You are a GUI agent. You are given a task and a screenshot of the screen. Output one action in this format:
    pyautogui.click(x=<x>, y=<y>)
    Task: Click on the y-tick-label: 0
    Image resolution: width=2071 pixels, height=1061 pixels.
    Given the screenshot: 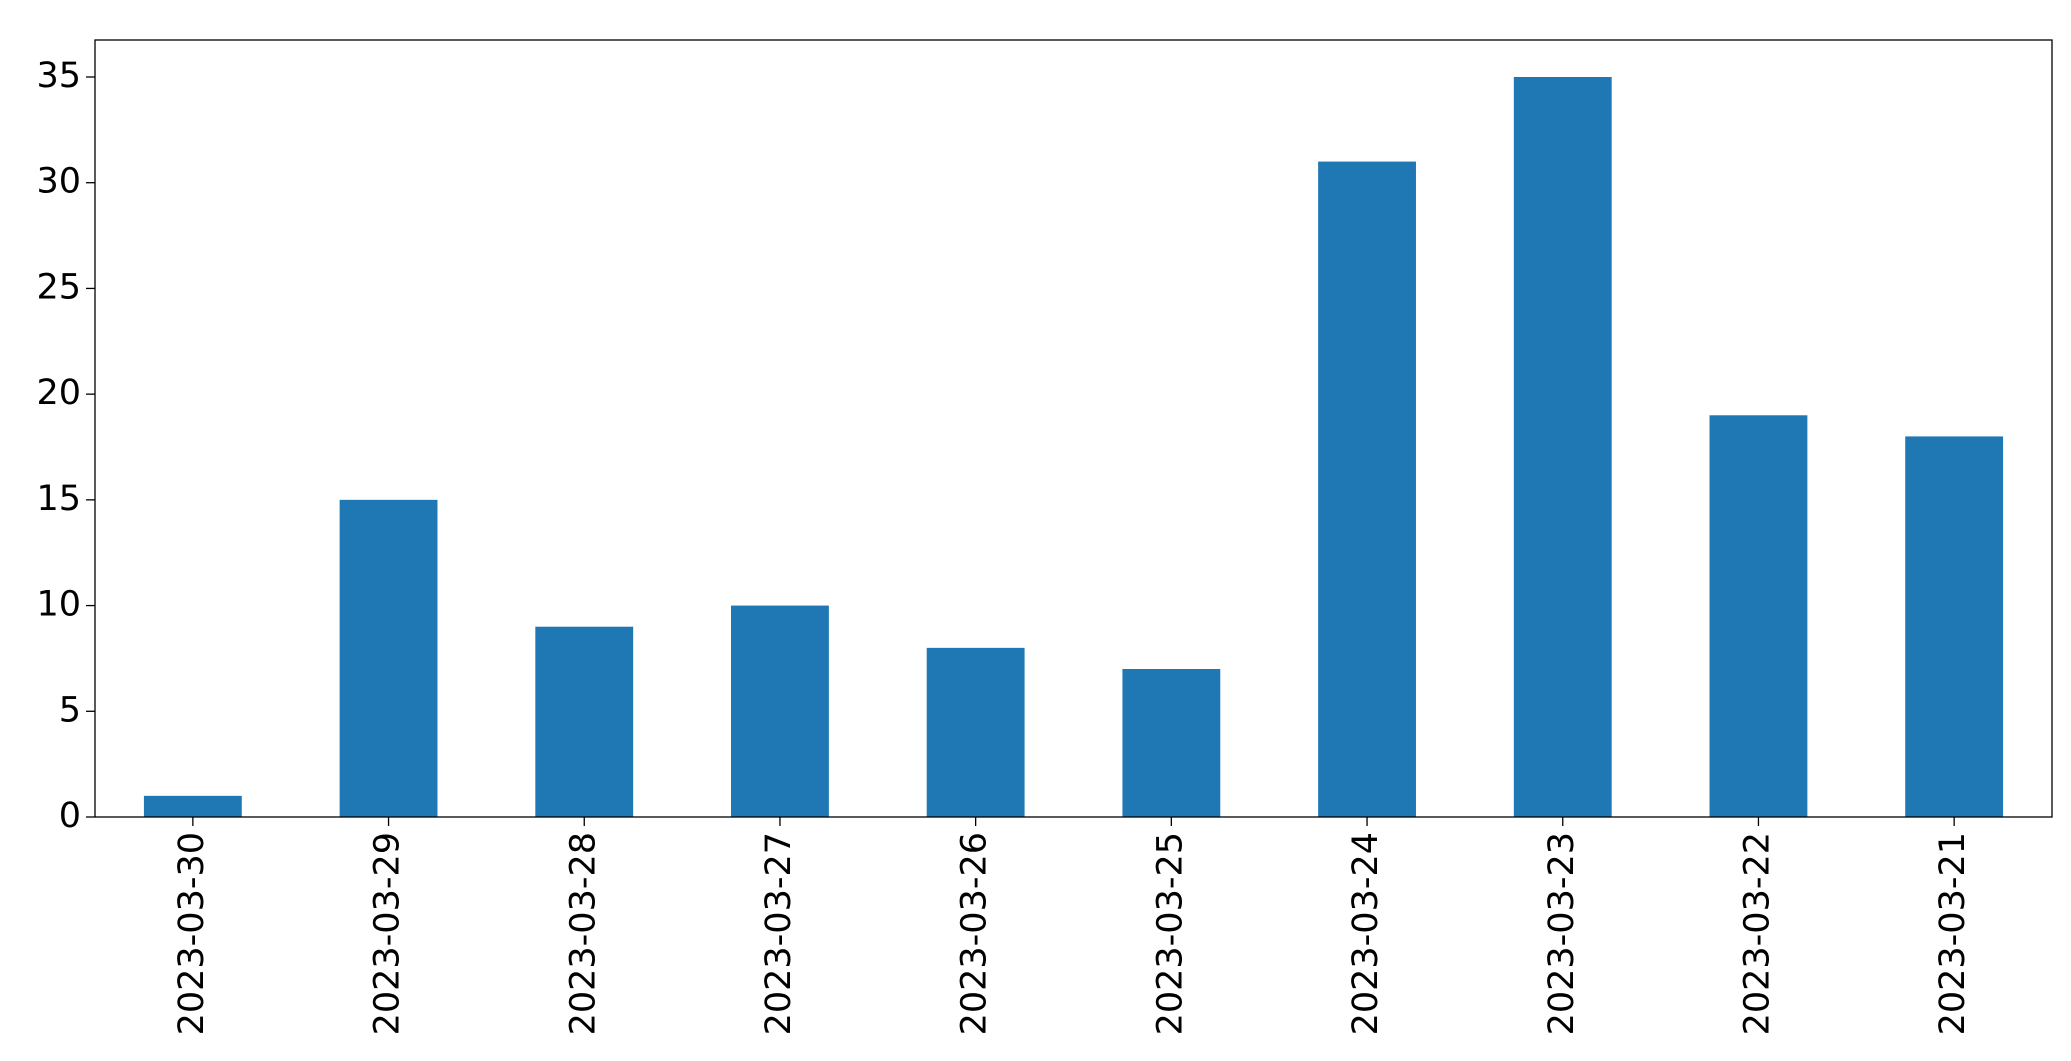 What is the action you would take?
    pyautogui.click(x=70, y=816)
    